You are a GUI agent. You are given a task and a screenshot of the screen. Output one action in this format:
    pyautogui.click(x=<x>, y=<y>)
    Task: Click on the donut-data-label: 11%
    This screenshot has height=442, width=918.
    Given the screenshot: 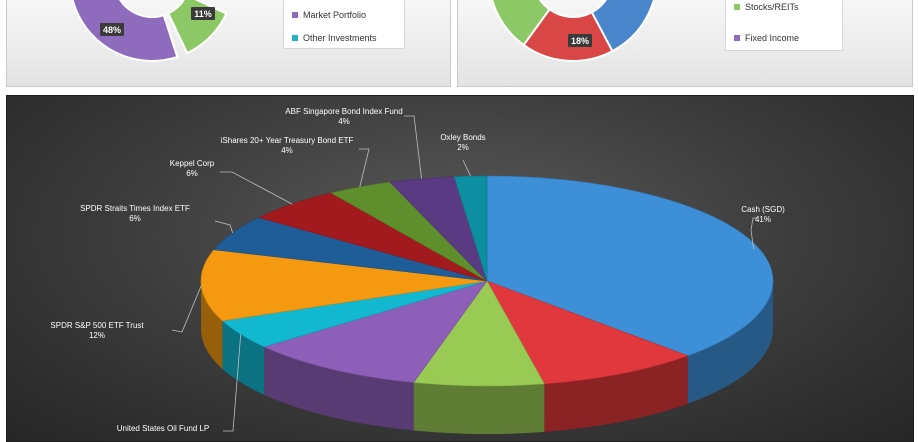 What is the action you would take?
    pyautogui.click(x=203, y=13)
    